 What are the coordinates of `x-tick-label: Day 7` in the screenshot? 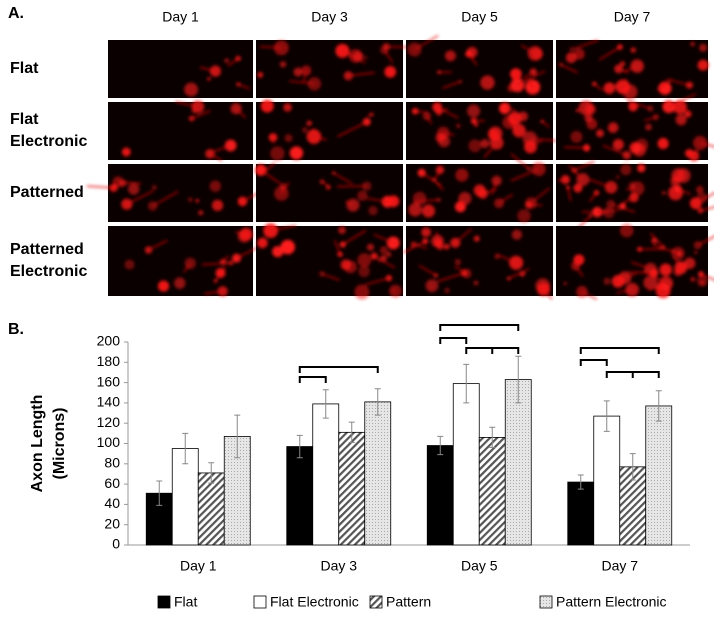 It's located at (619, 566).